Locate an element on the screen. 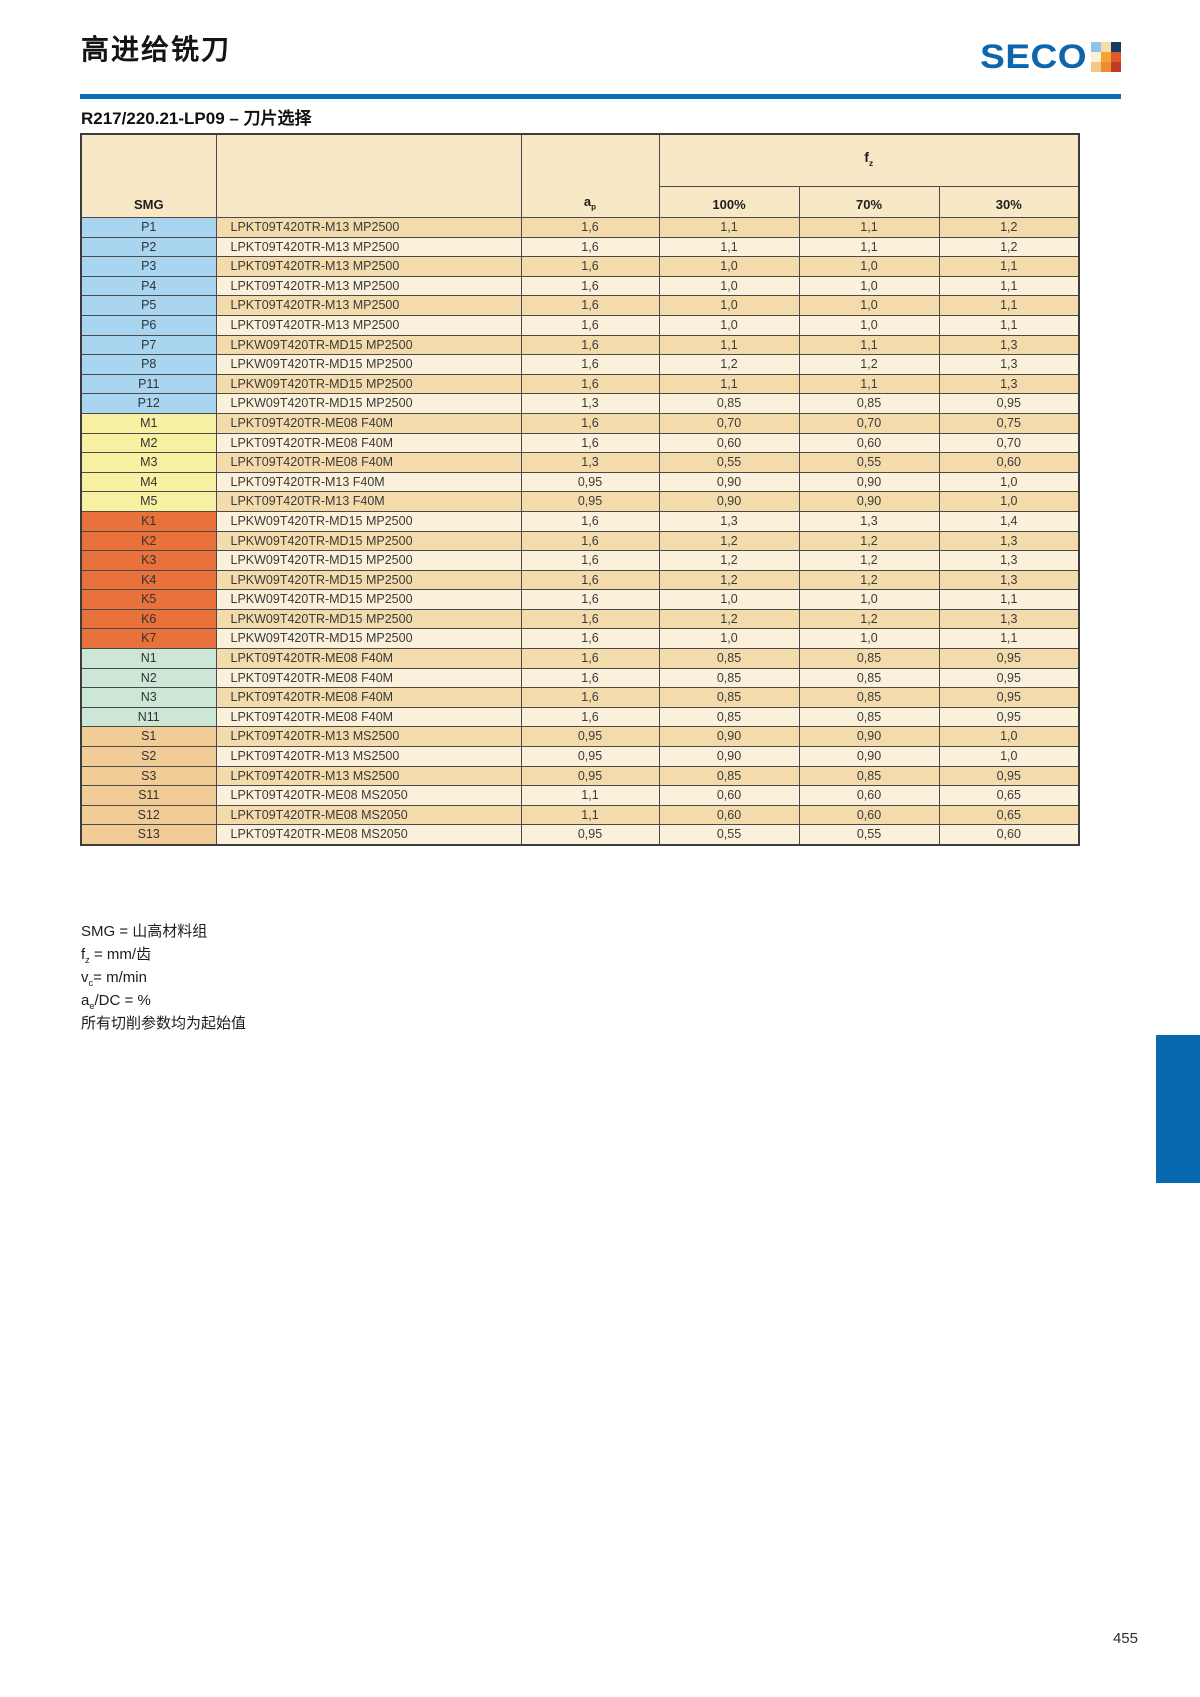  table-row: M4 LPKT09T420TR-M13 F40M 0,95 0,90 0,90 1,0 is located at coordinates (580, 482).